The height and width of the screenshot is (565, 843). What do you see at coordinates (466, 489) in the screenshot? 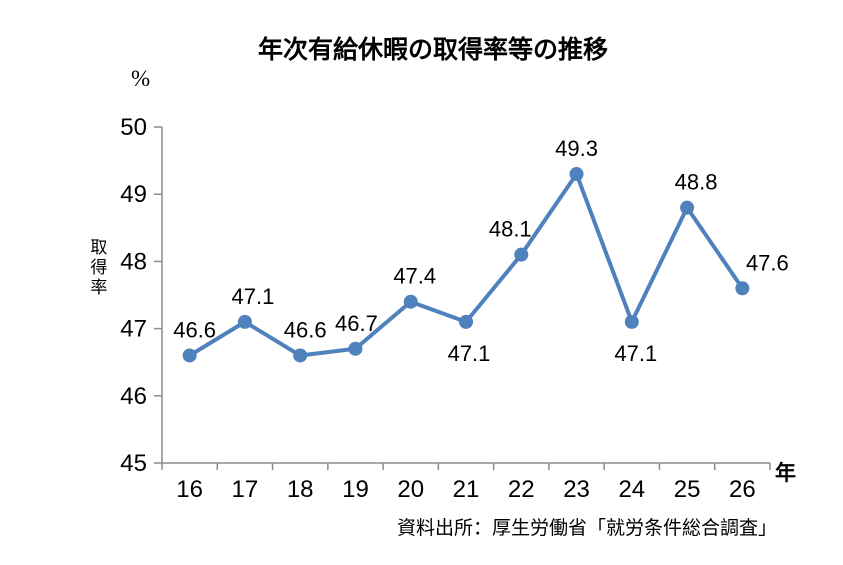
I see `x-axis-tick-label: 21` at bounding box center [466, 489].